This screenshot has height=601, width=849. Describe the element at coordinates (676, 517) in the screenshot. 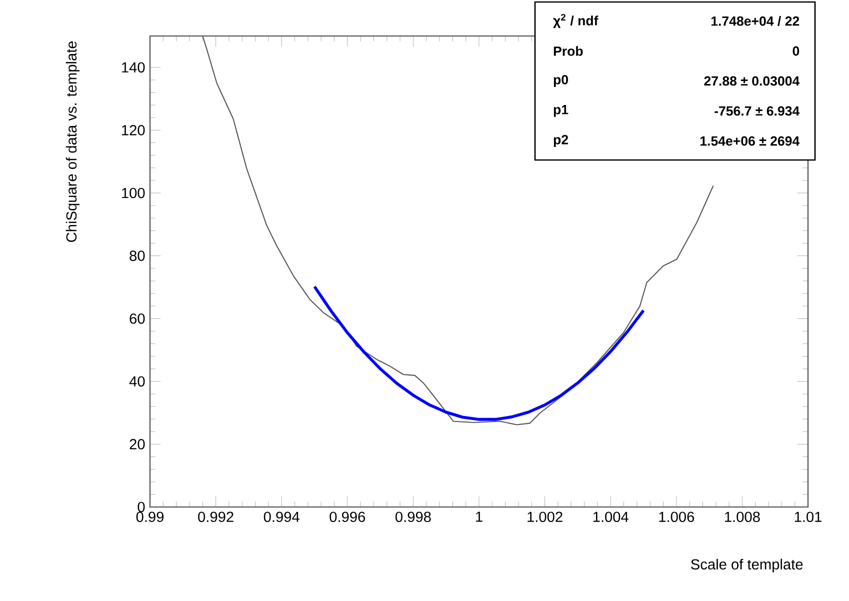

I see `x-tick-label: 1.006` at that location.